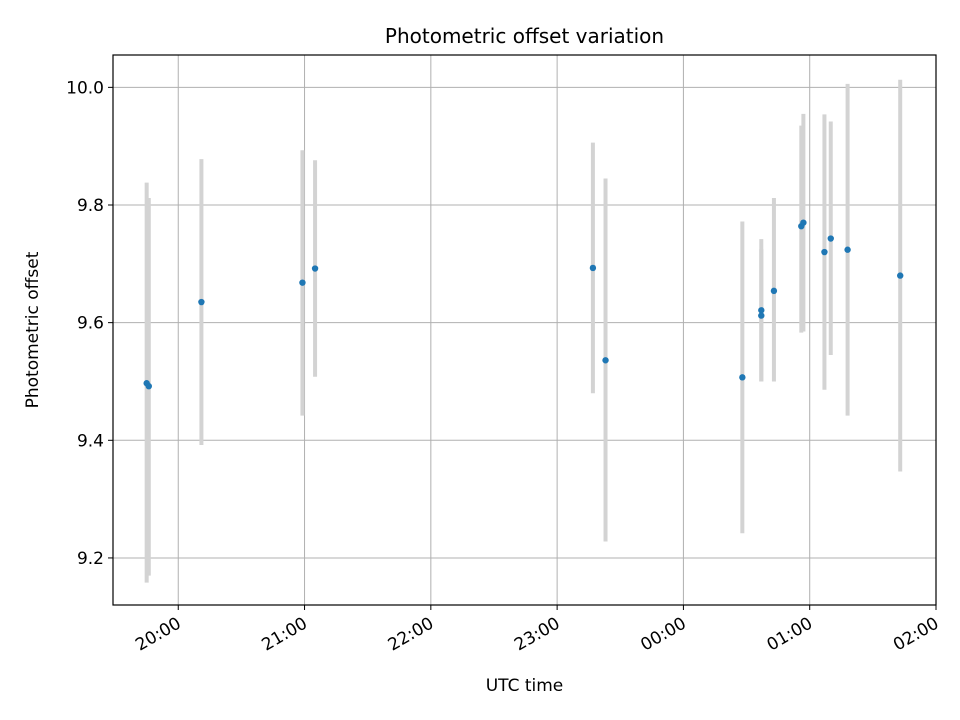  I want to click on y-tick-label: 9.2, so click(90, 559).